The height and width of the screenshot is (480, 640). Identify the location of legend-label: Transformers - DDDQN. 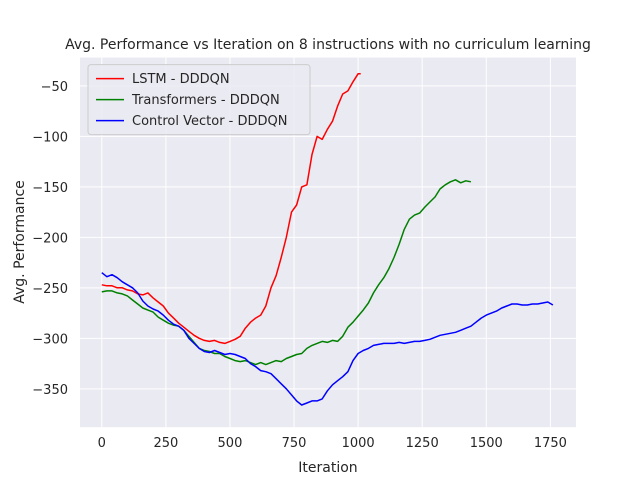
(205, 100).